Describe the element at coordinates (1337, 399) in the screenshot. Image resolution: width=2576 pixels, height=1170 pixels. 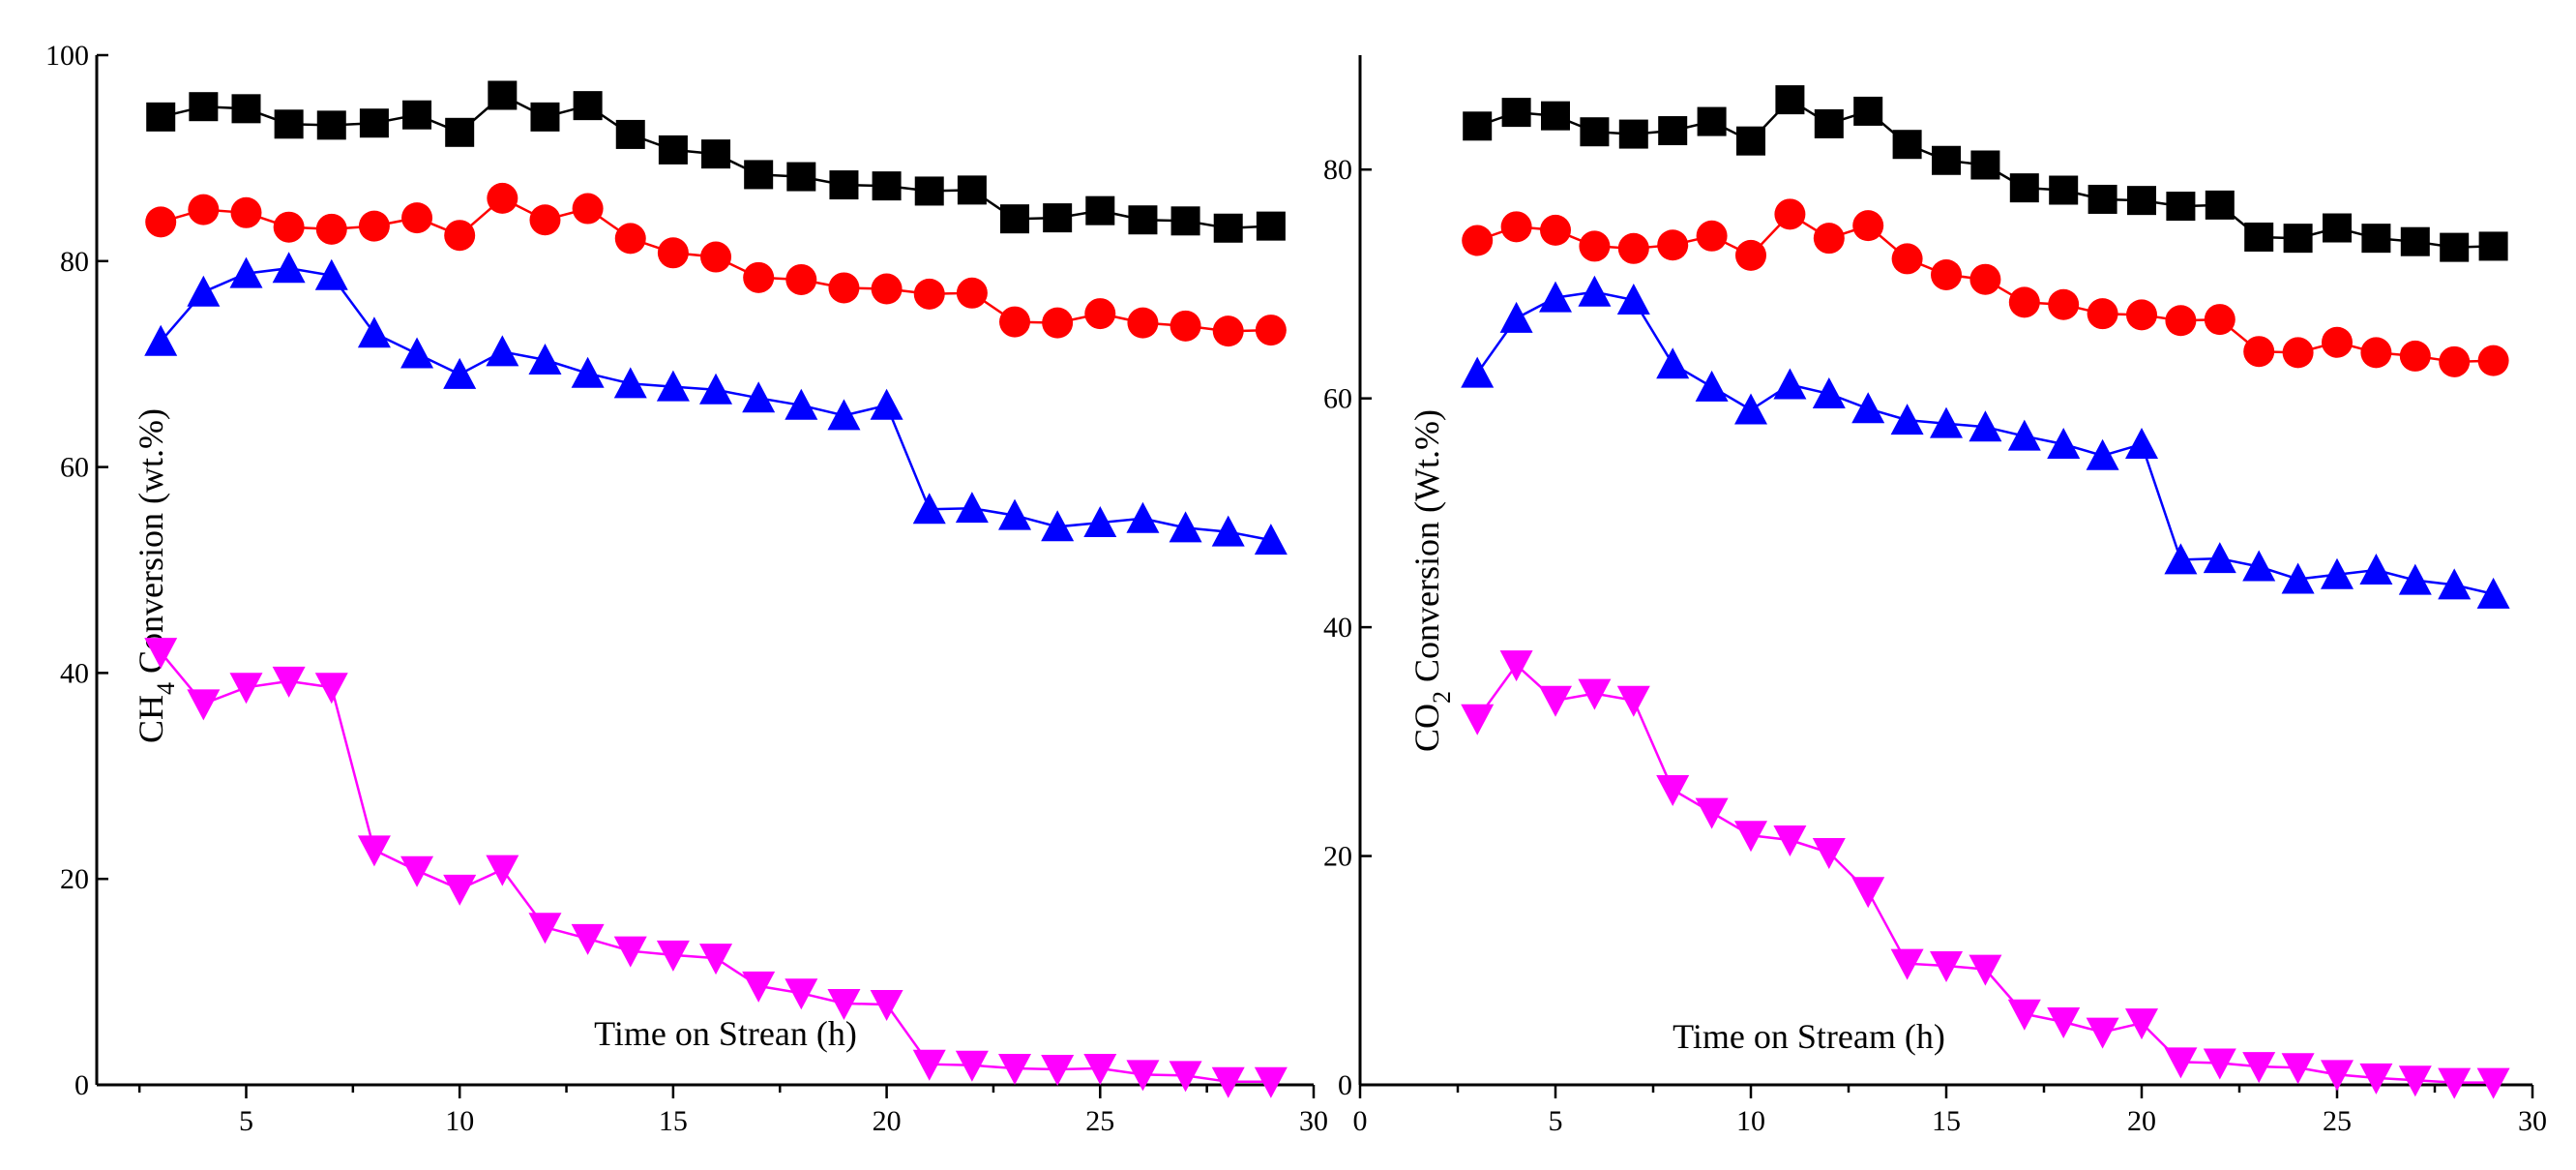
I see `y-tick-label: 60` at that location.